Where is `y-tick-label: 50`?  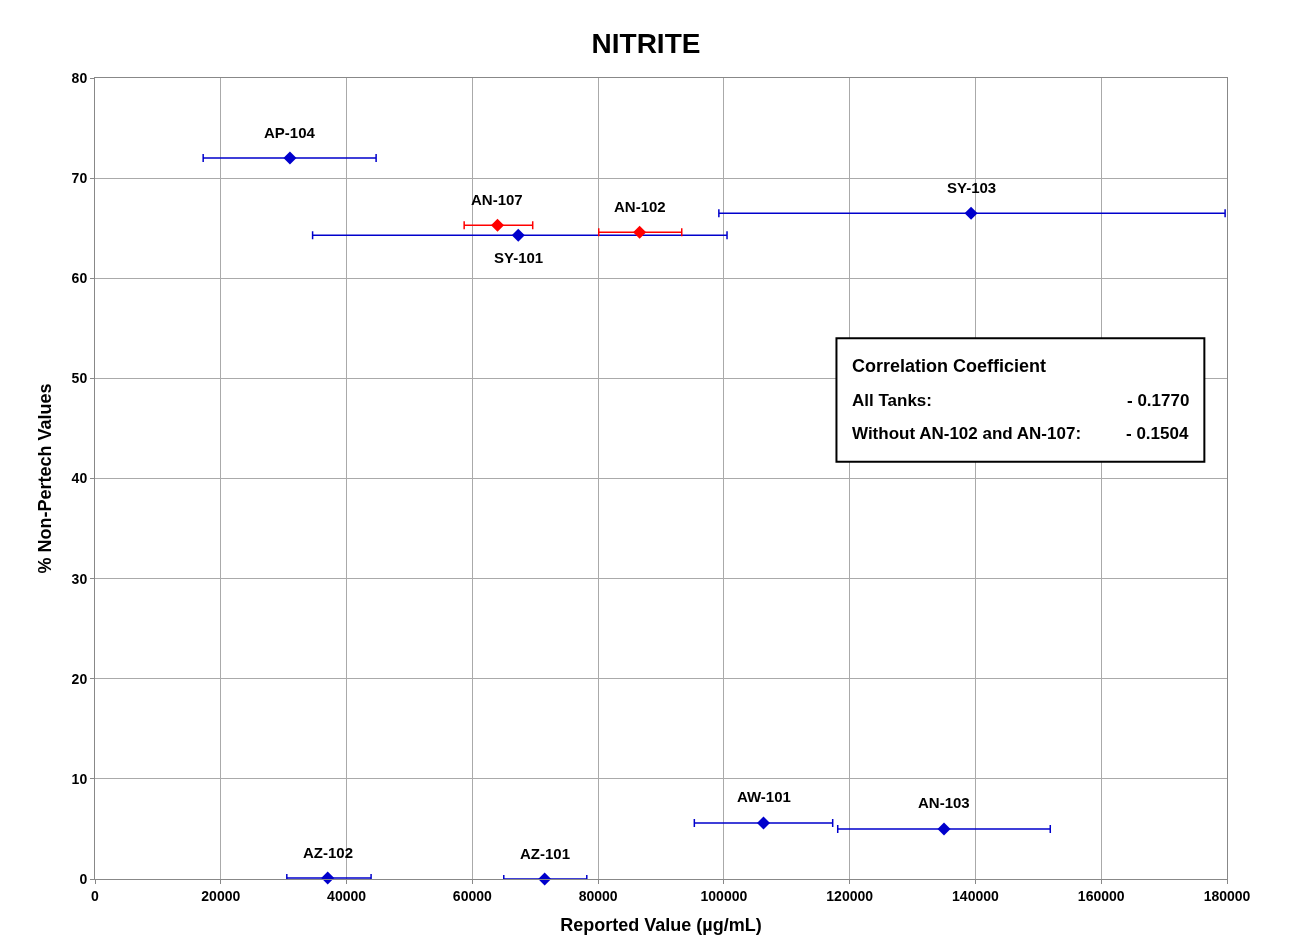
y-tick-label: 50 is located at coordinates (79, 378).